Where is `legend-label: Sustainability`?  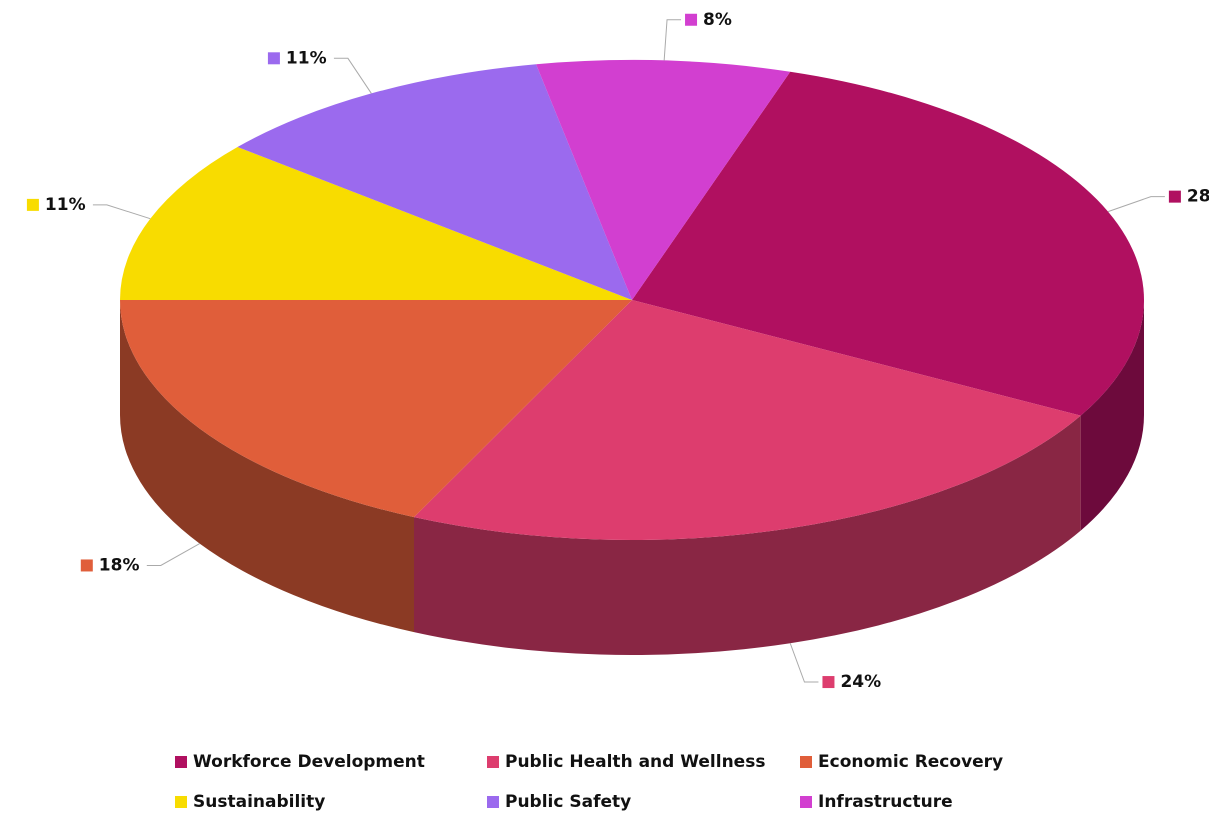
legend-label: Sustainability is located at coordinates (259, 802).